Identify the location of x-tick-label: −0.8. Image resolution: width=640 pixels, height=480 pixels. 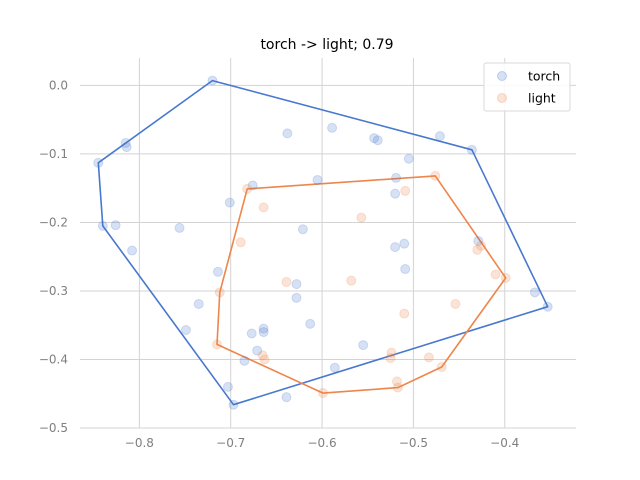
(139, 443).